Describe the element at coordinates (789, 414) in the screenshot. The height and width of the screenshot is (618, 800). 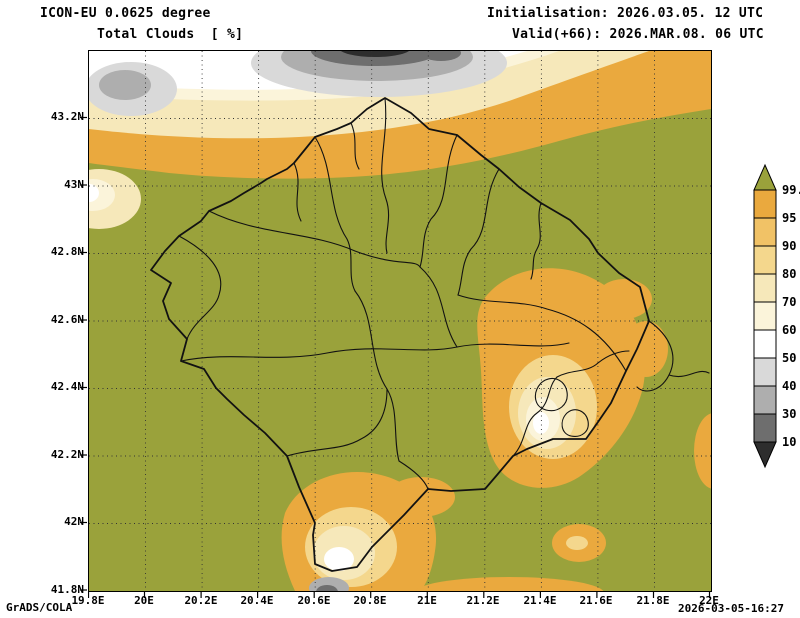
I see `colorbar-level-label: 30` at that location.